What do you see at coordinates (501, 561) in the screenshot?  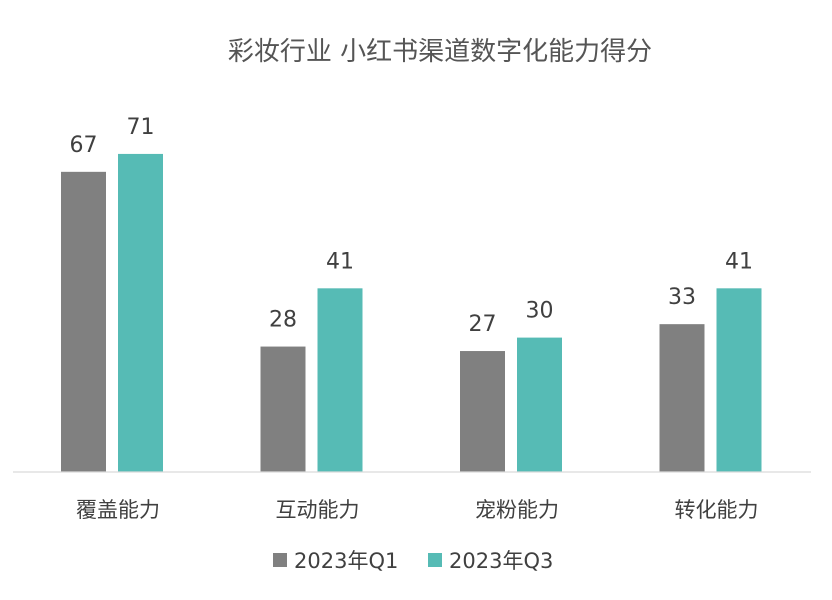 I see `legend-label: 2023年Q3` at bounding box center [501, 561].